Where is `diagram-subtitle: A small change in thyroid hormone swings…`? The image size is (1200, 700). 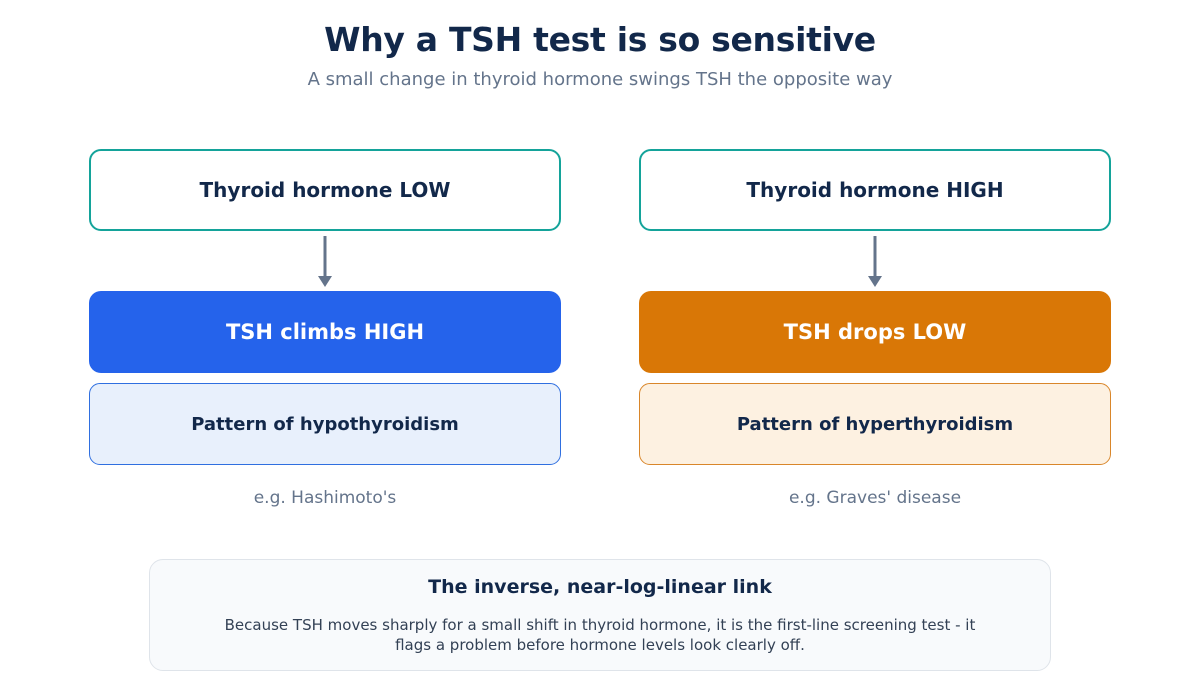 diagram-subtitle: A small change in thyroid hormone swings… is located at coordinates (600, 79).